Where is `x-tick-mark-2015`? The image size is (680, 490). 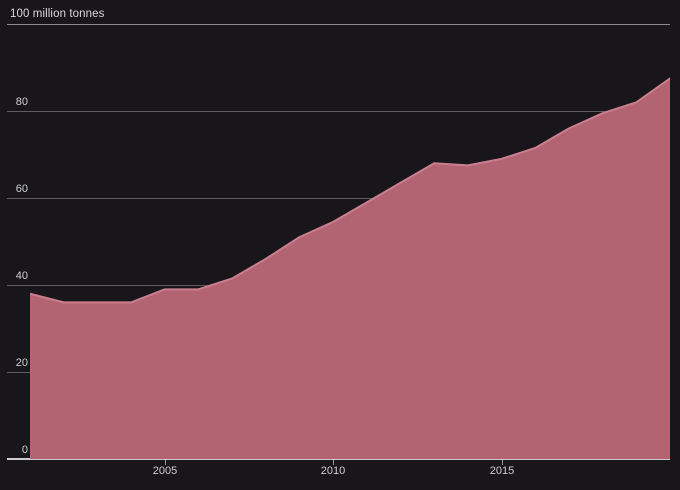 x-tick-mark-2015 is located at coordinates (502, 462).